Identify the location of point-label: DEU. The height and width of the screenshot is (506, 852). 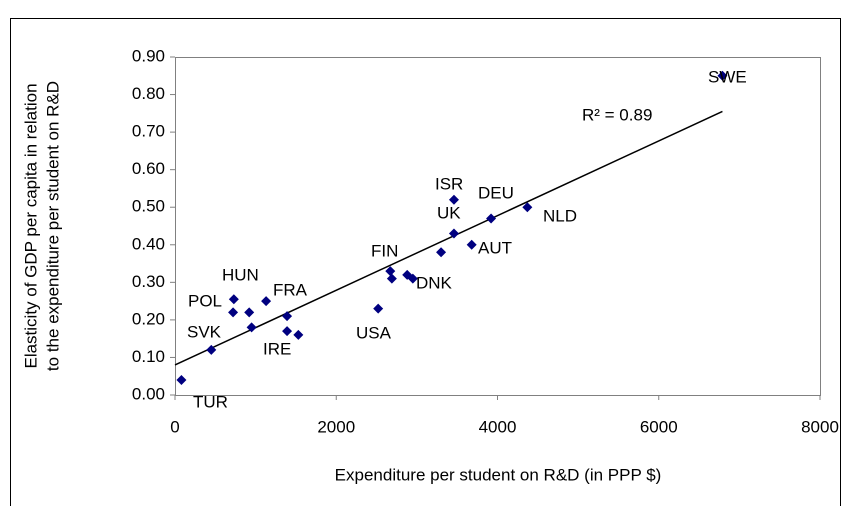
(496, 192).